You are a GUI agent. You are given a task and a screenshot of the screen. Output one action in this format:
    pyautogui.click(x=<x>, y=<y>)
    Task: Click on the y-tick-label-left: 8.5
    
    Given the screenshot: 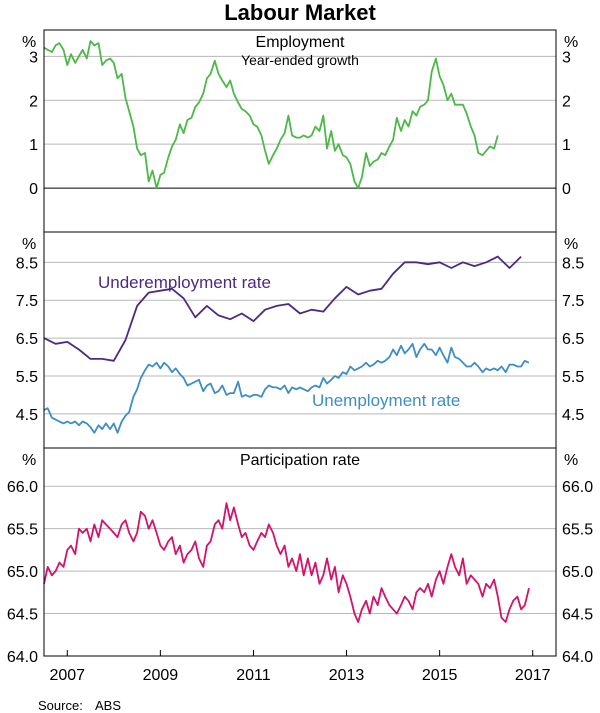 What is the action you would take?
    pyautogui.click(x=27, y=263)
    